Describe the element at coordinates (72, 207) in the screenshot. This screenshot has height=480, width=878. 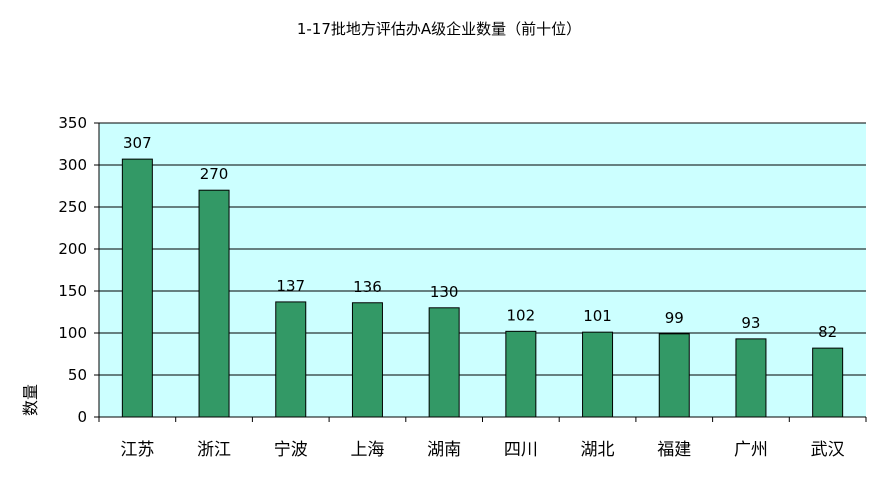
I see `y-tick-label: 250` at that location.